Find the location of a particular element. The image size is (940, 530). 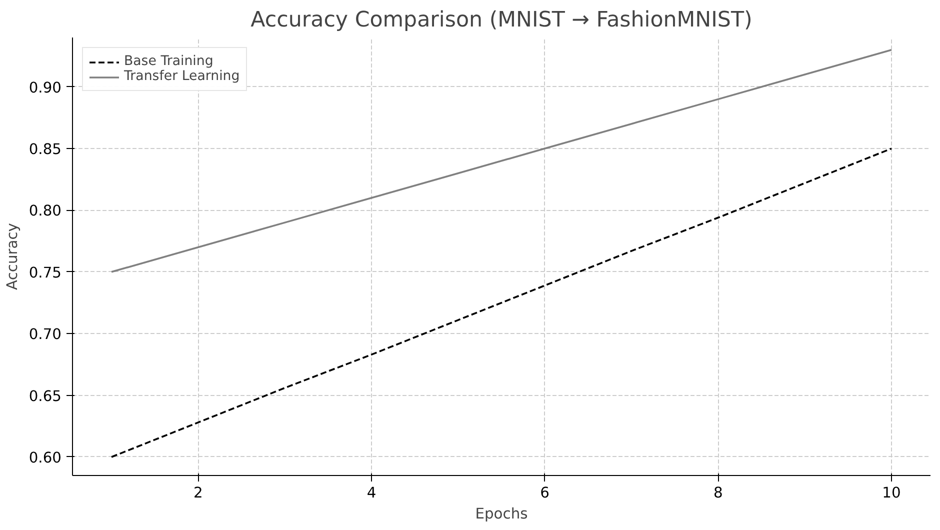

y-tick-label: 0.70 is located at coordinates (45, 335).